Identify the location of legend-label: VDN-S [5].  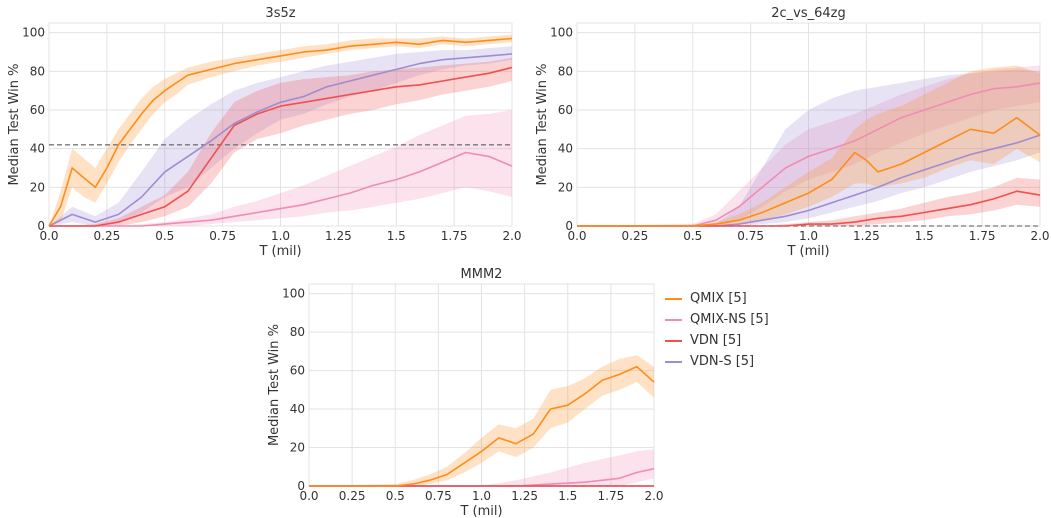
(722, 361).